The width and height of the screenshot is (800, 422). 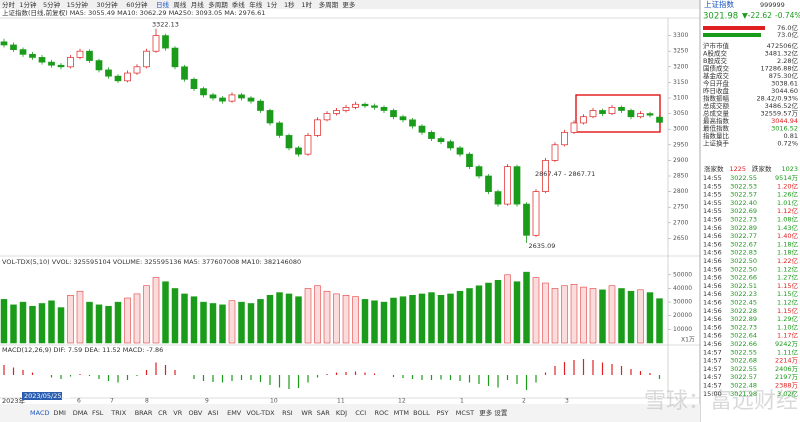 I want to click on month-label: 7, so click(x=112, y=401).